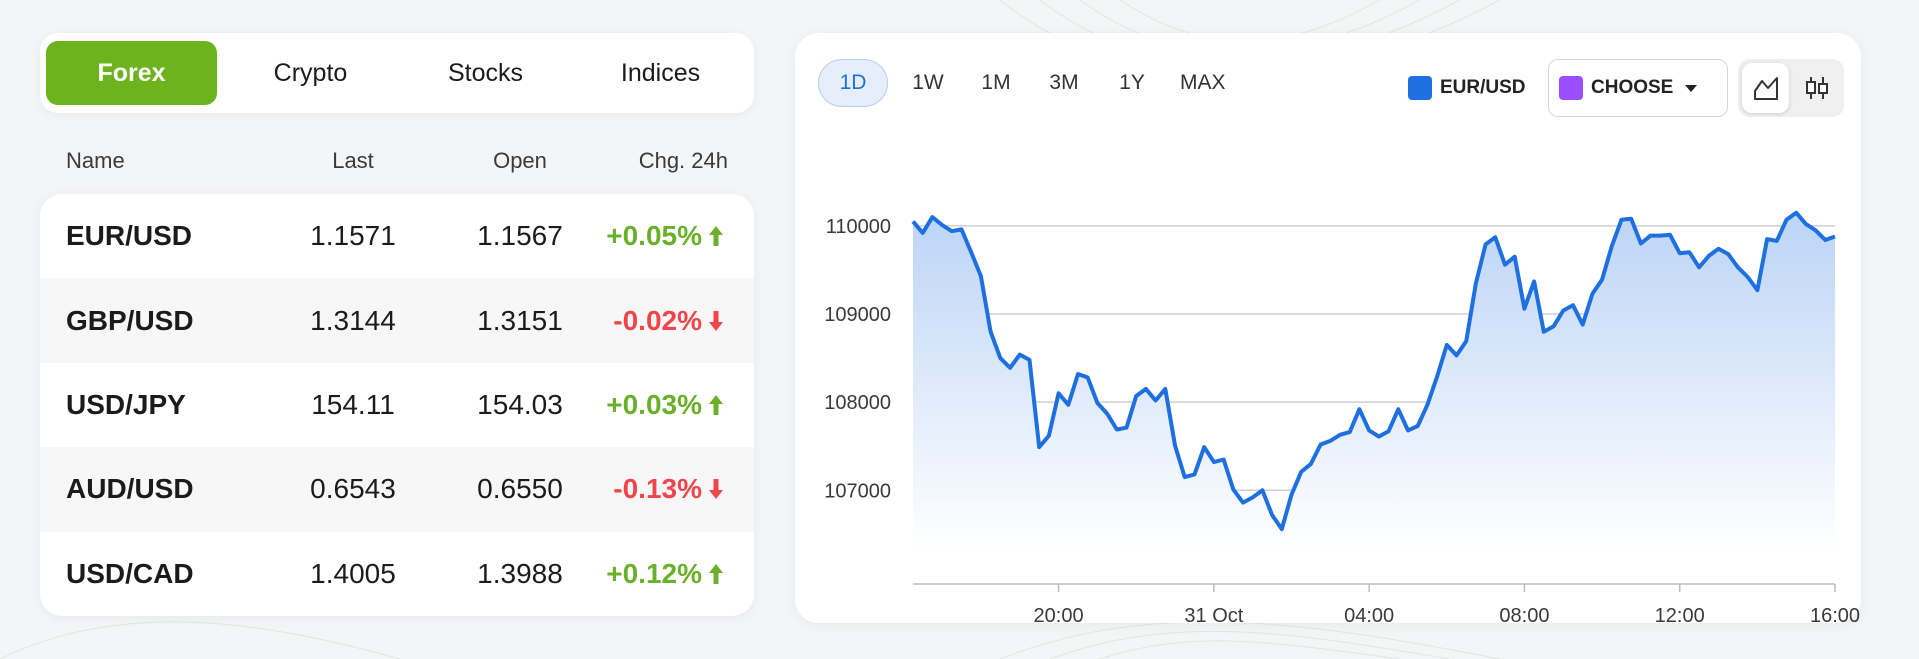 The height and width of the screenshot is (659, 1919). What do you see at coordinates (928, 82) in the screenshot?
I see `period-1w: 1W` at bounding box center [928, 82].